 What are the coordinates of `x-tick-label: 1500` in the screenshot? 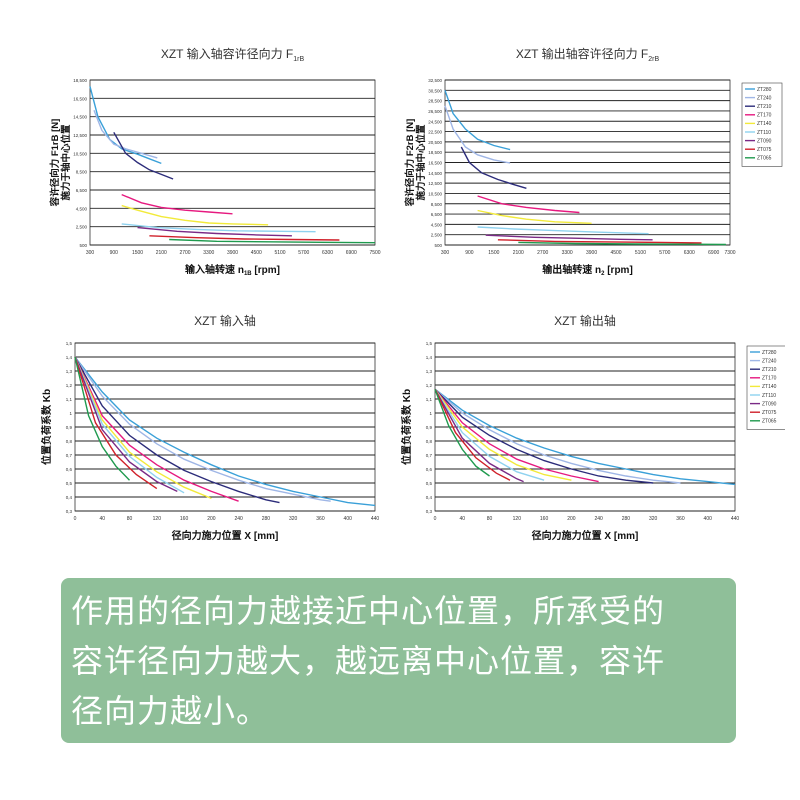 It's located at (137, 253).